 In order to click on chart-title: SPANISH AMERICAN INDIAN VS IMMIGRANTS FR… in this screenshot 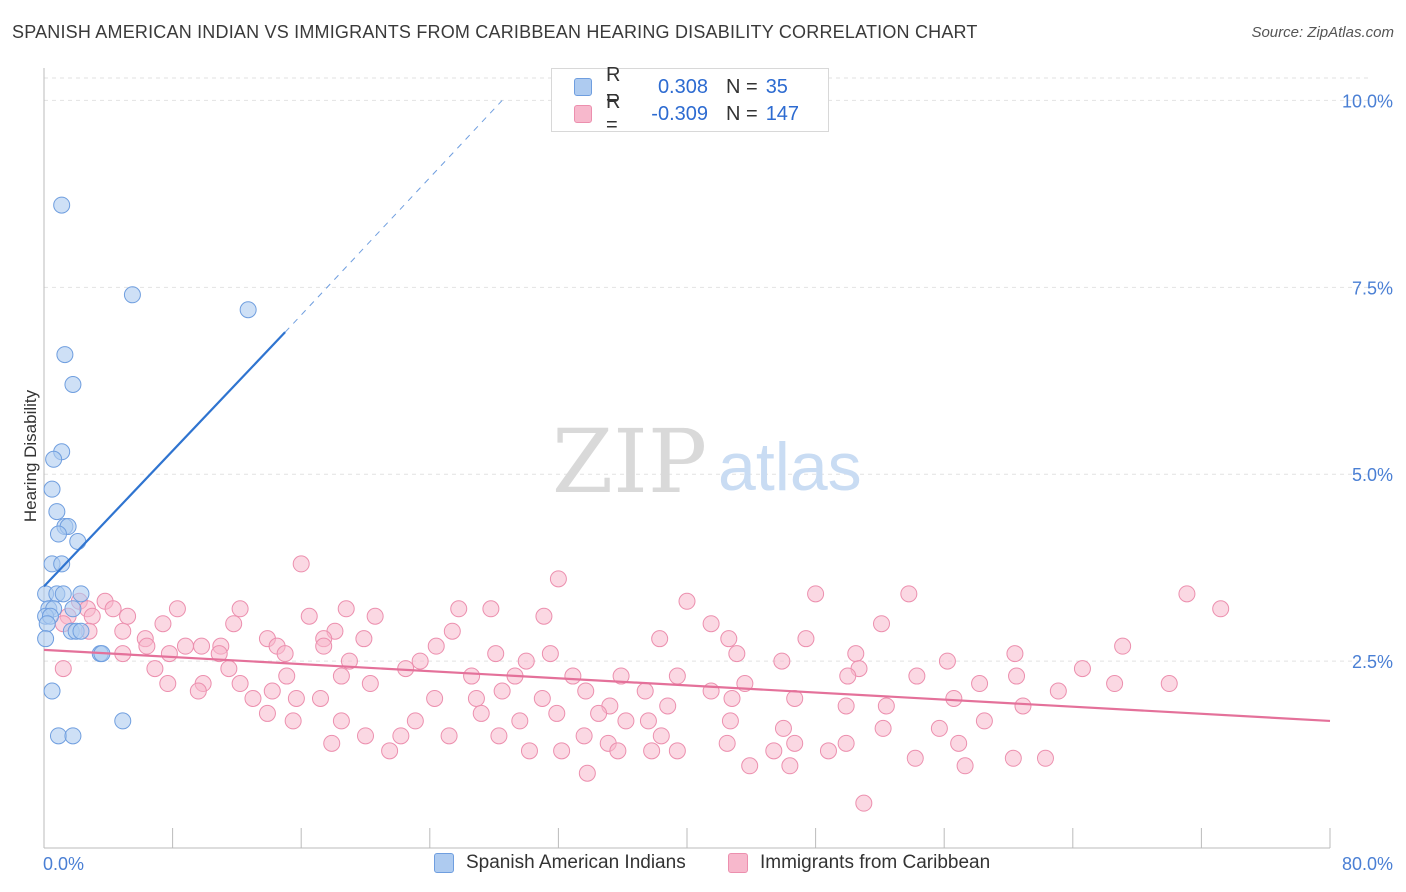, I will do `click(495, 32)`.